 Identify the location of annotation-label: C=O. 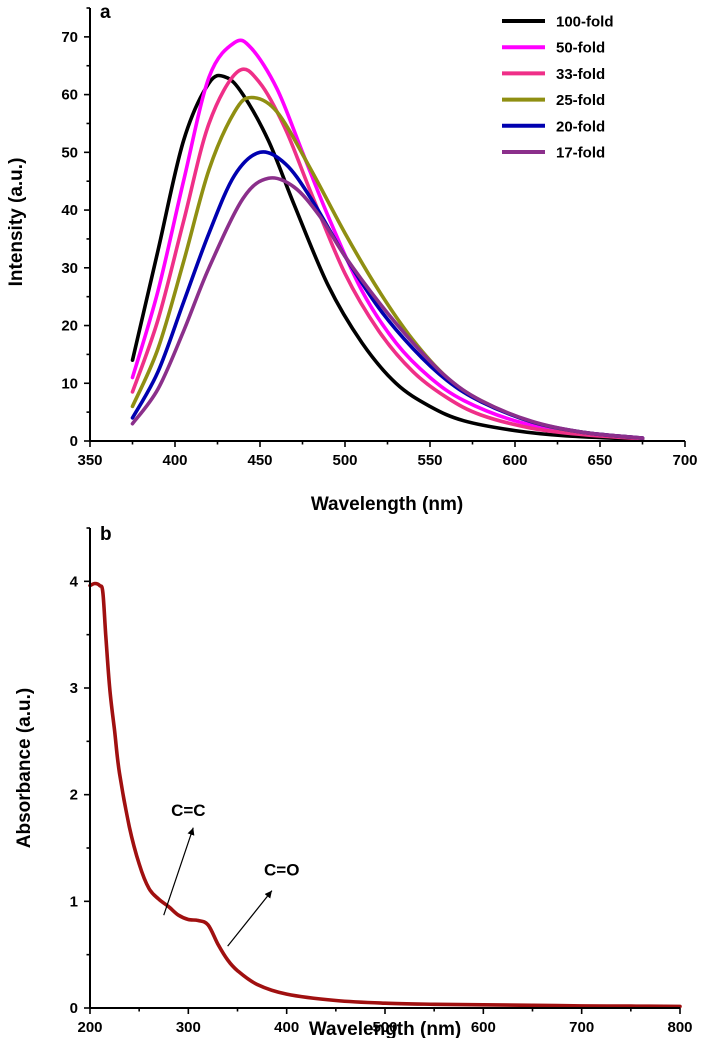
(281, 870).